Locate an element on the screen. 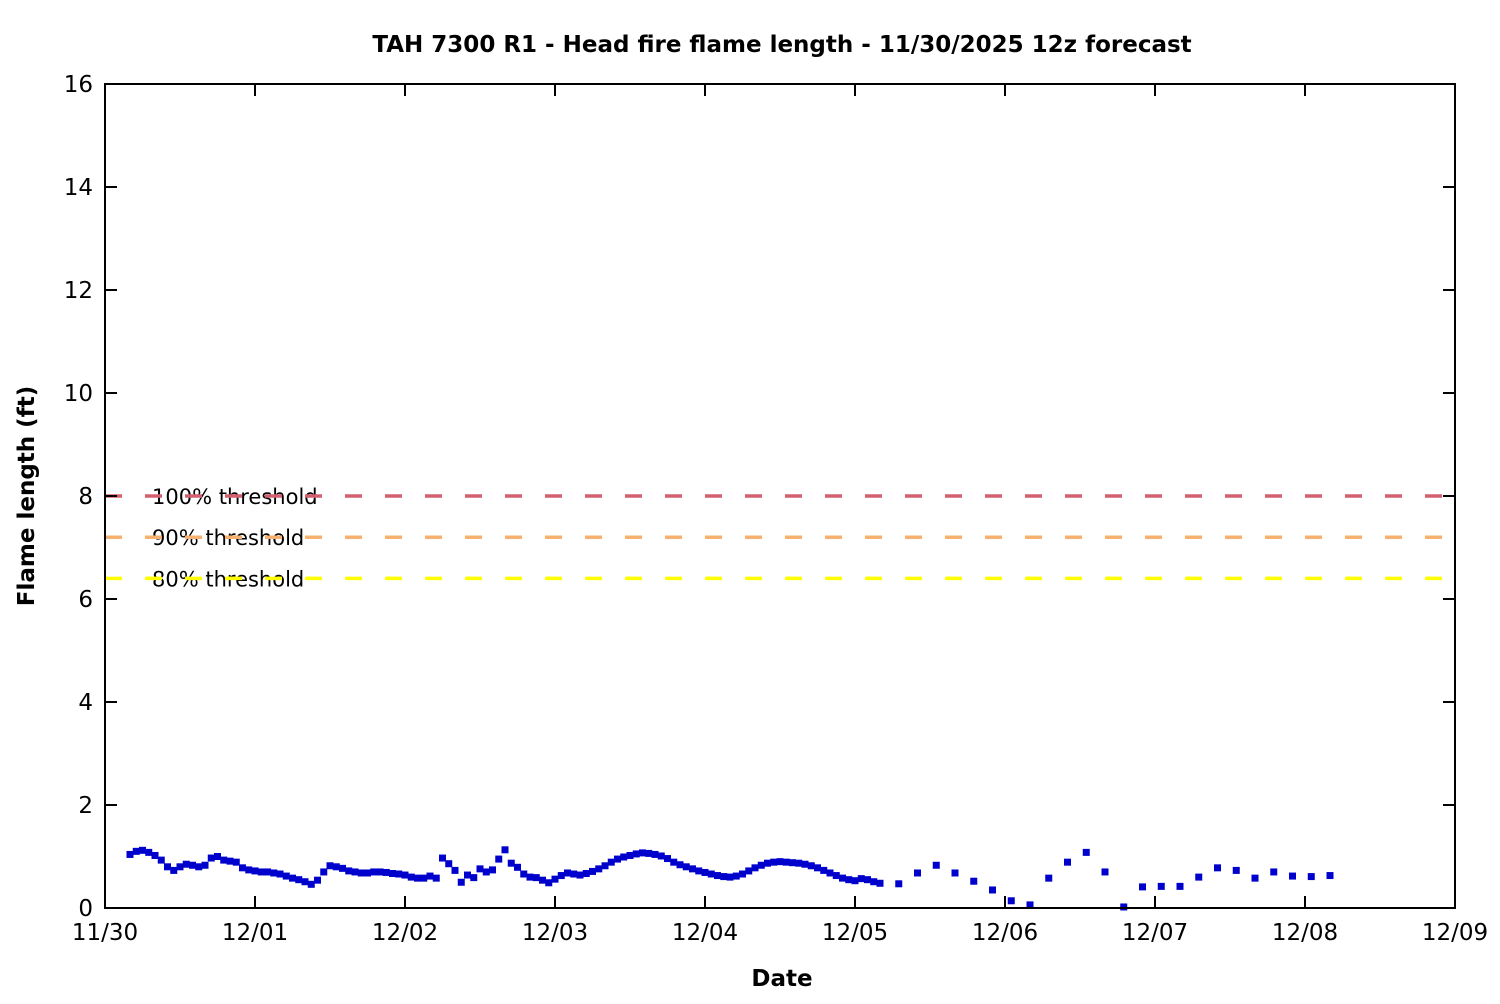 The image size is (1500, 1004). y-tick-label: 12 is located at coordinates (78, 291).